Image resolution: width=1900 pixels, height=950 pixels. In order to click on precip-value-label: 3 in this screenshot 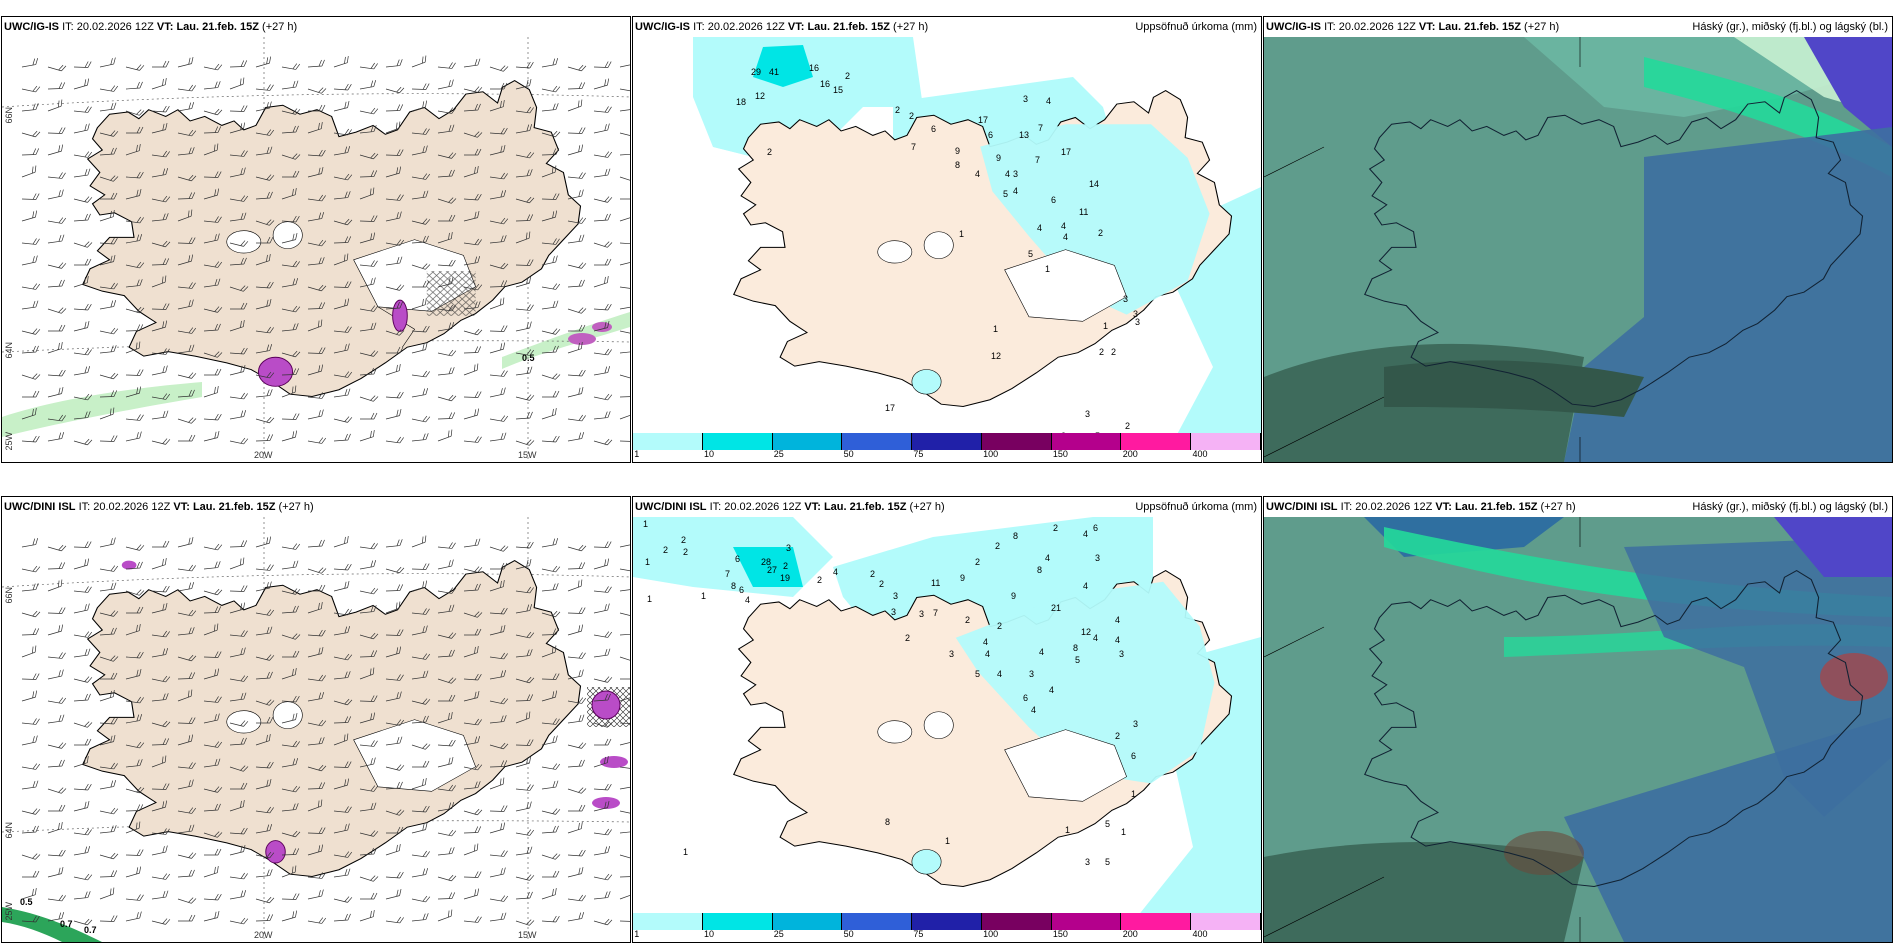, I will do `click(1137, 322)`.